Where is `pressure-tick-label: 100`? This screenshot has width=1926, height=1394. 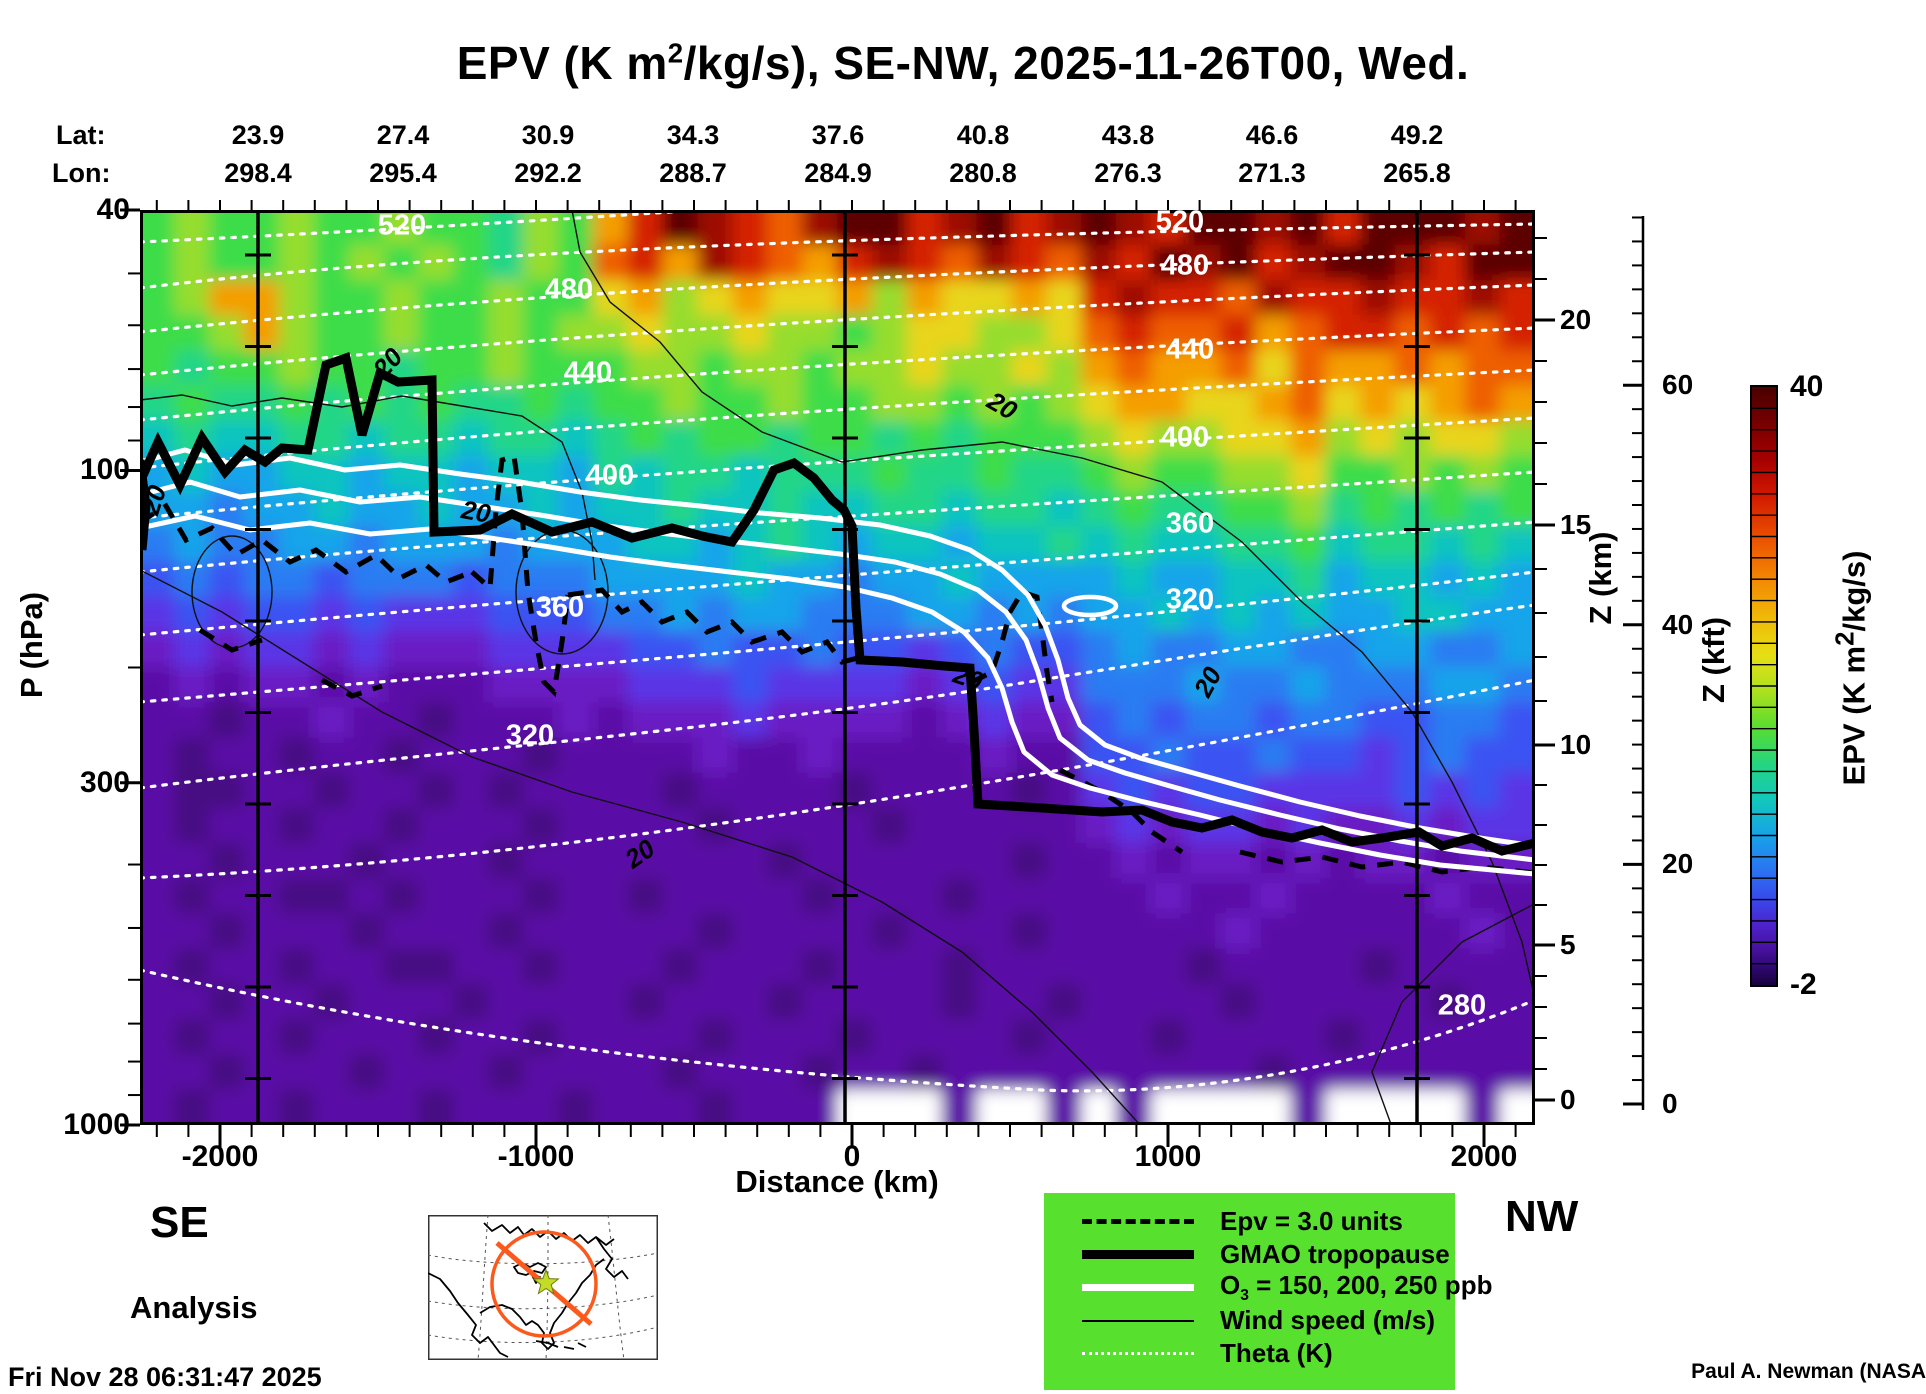 pressure-tick-label: 100 is located at coordinates (104, 470).